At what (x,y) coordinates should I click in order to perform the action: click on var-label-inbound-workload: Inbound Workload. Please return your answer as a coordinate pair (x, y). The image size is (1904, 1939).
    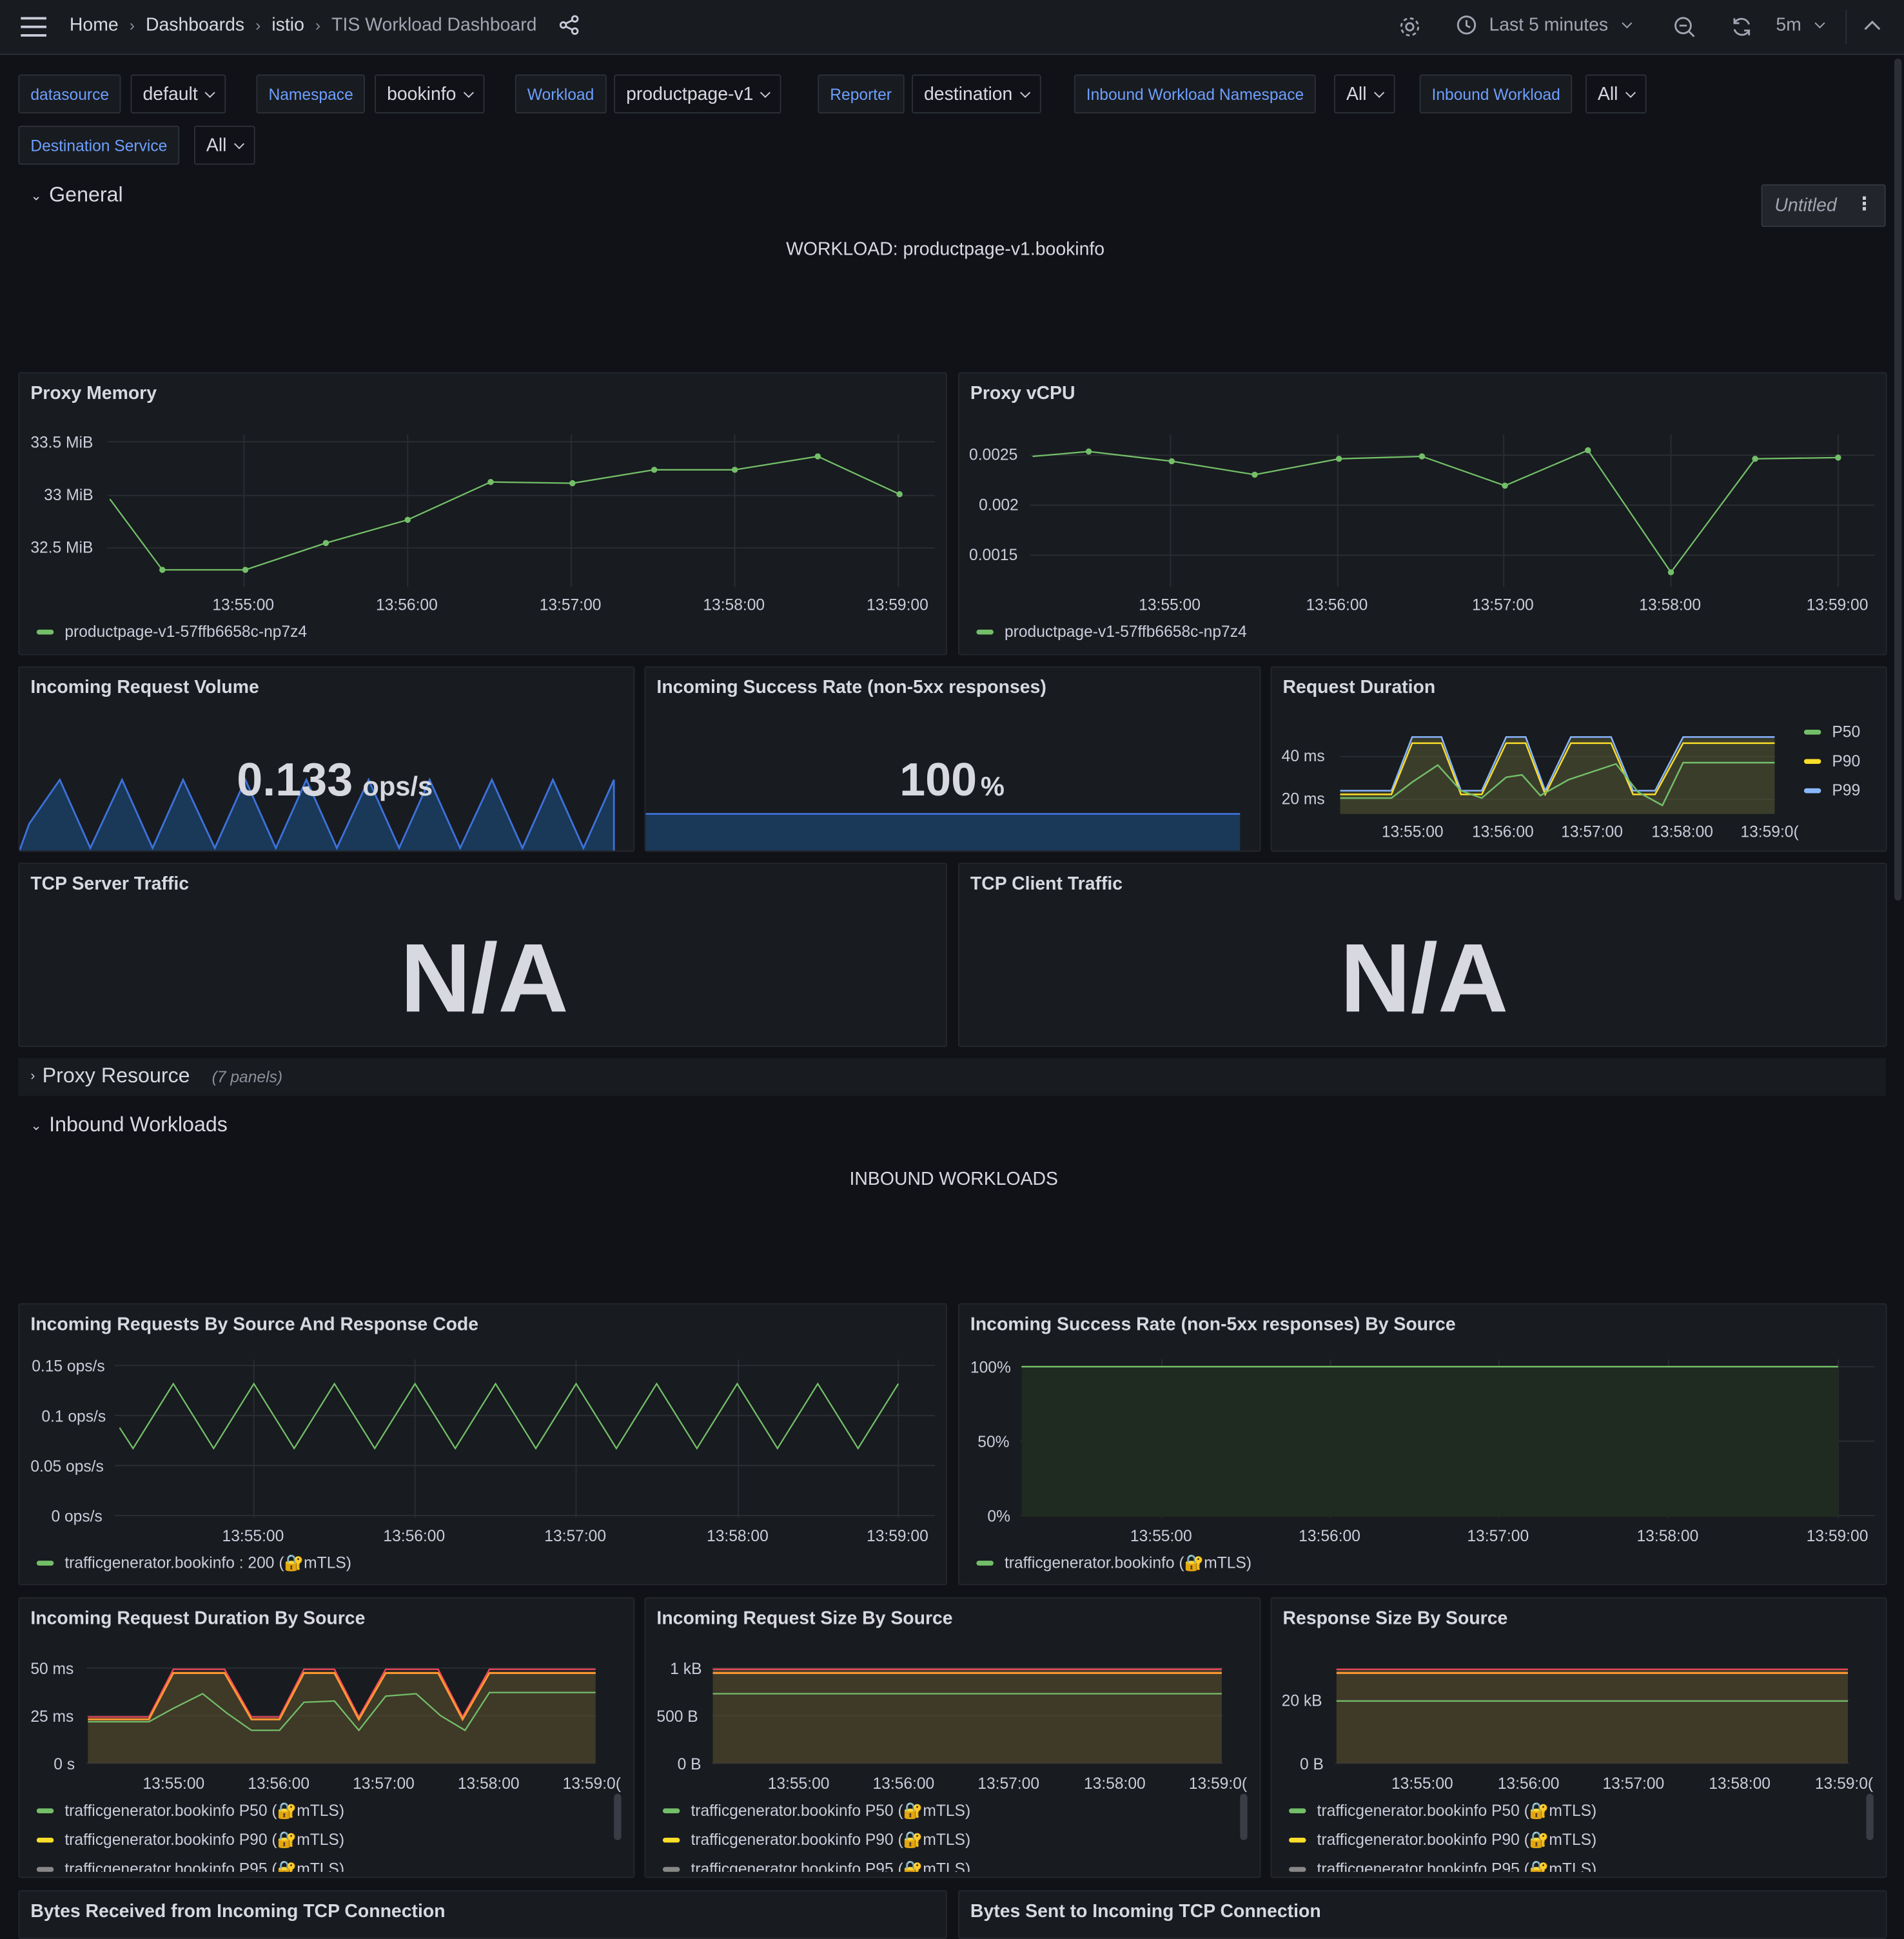
    Looking at the image, I should click on (1496, 94).